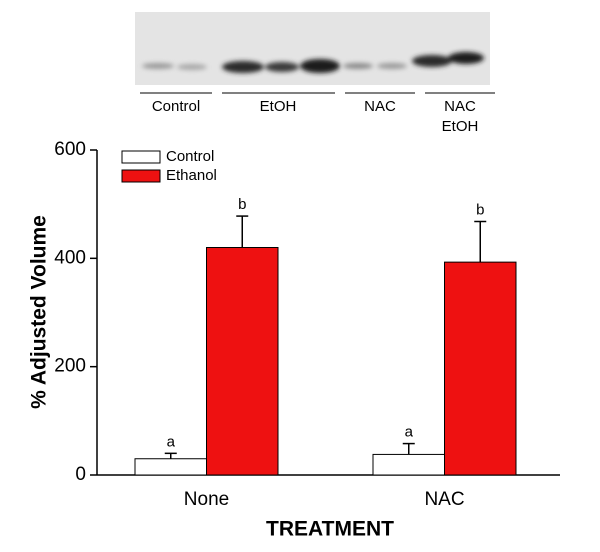 The width and height of the screenshot is (600, 552). Describe the element at coordinates (313, 62) in the screenshot. I see `blot-bands` at that location.